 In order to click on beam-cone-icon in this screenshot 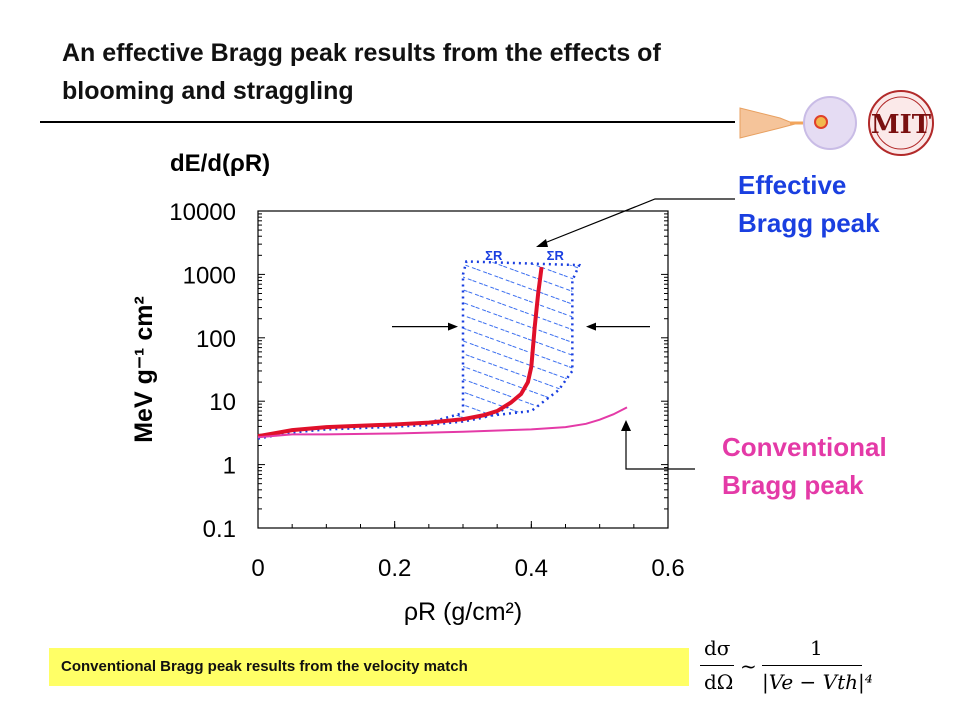, I will do `click(768, 123)`.